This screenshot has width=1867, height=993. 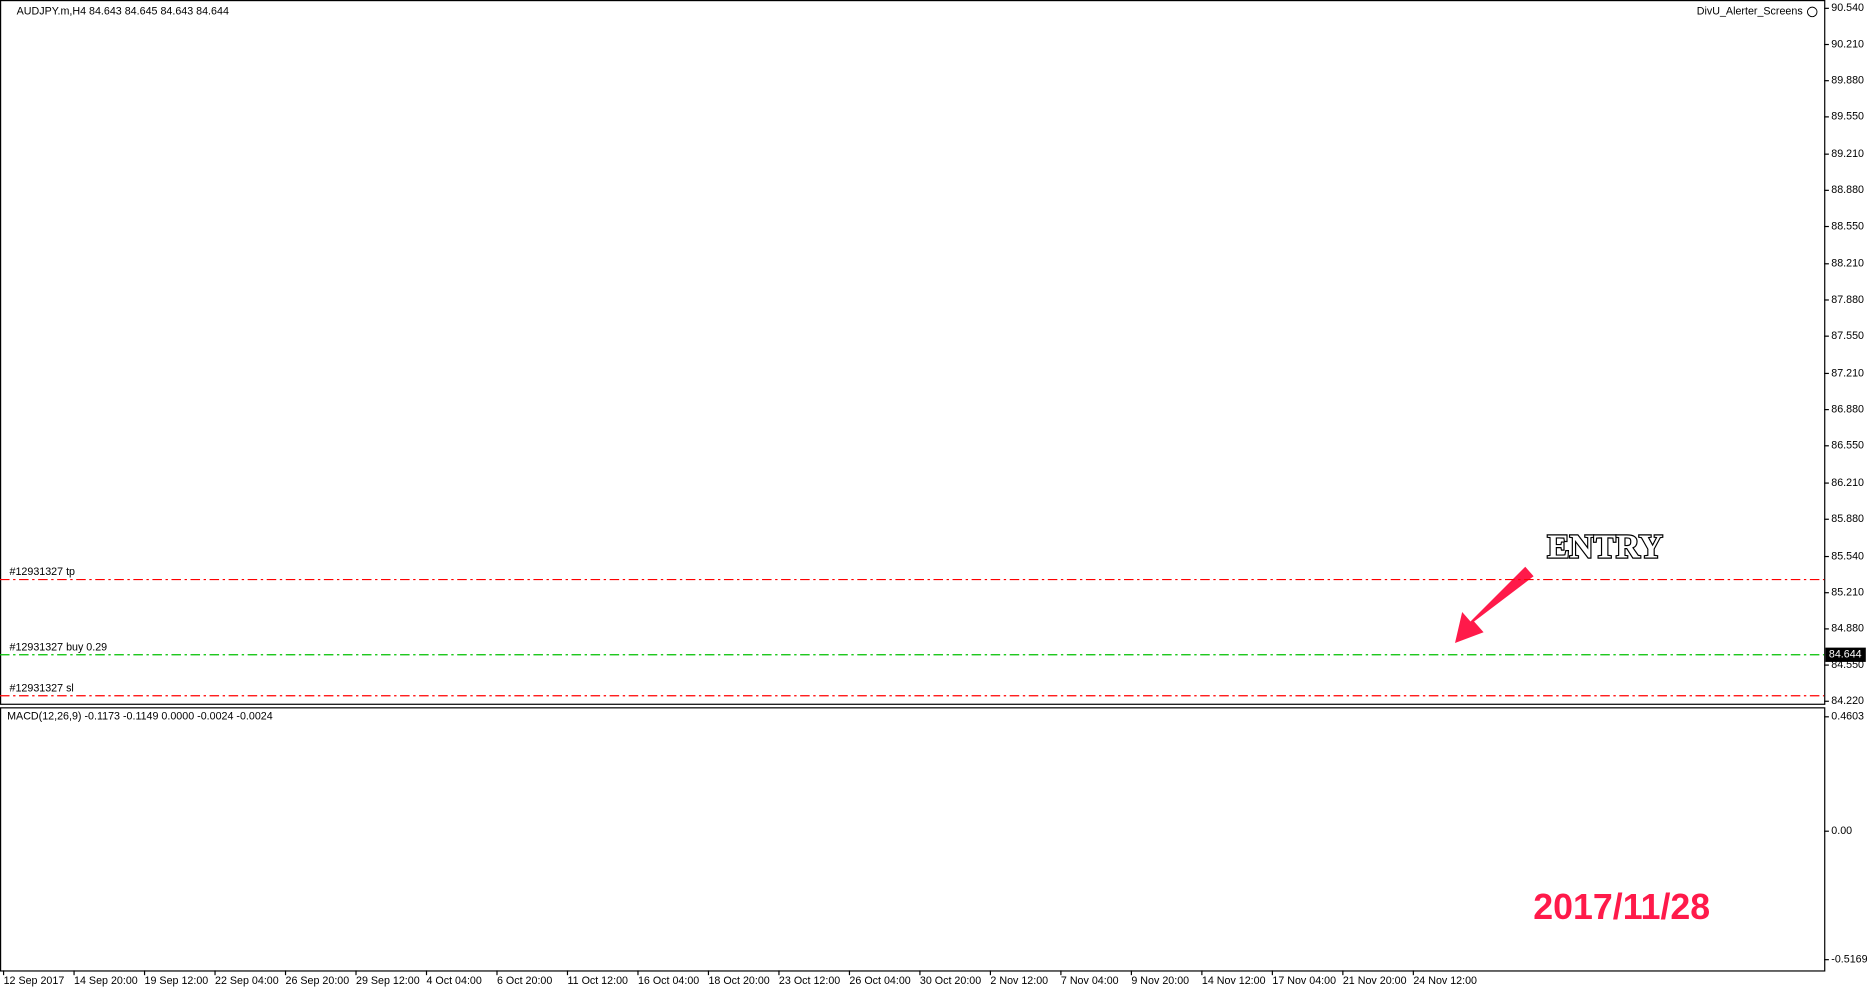 I want to click on order-level-label: #12931327 tp, so click(x=43, y=572).